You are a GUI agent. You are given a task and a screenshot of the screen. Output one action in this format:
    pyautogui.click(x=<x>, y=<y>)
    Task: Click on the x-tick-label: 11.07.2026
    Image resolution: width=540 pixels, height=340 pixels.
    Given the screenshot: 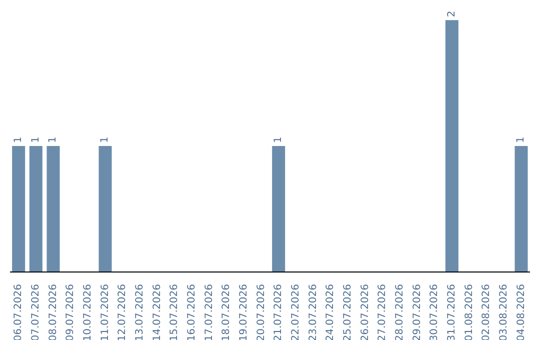 What is the action you would take?
    pyautogui.click(x=105, y=312)
    